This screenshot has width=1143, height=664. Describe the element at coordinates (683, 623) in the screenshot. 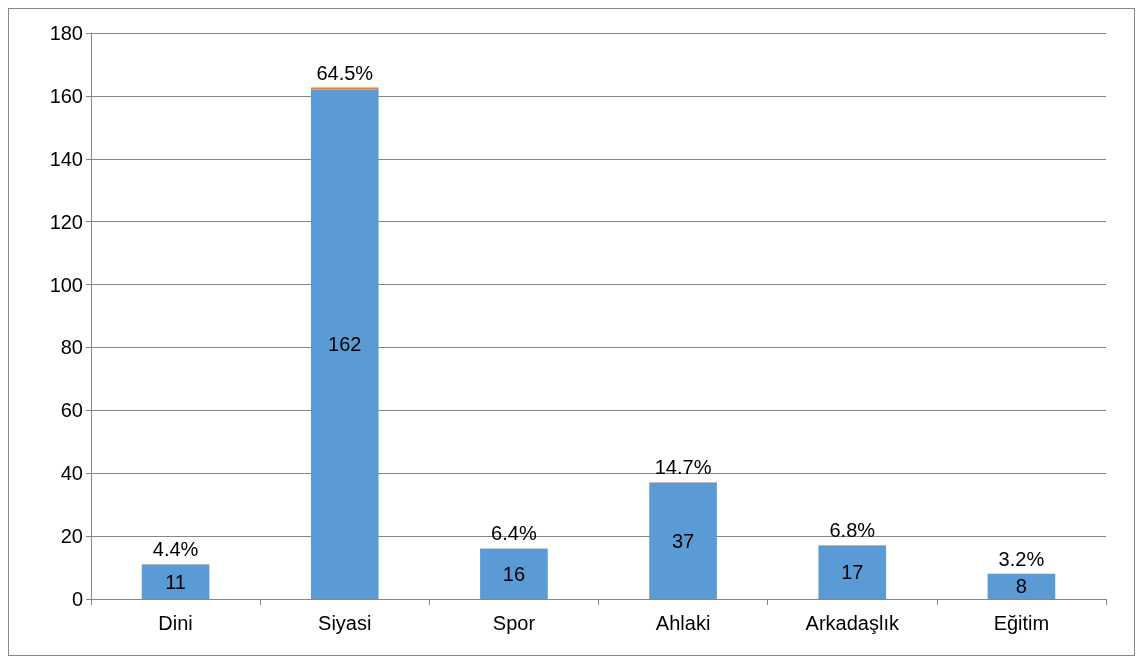

I see `x-tick-label: Ahlaki` at that location.